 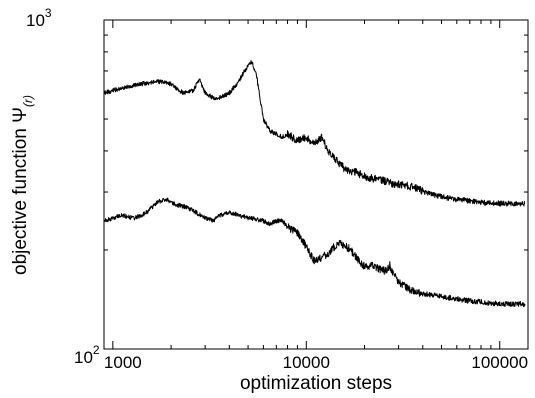 I want to click on x-tick-label-100000: 100000, so click(x=499, y=362).